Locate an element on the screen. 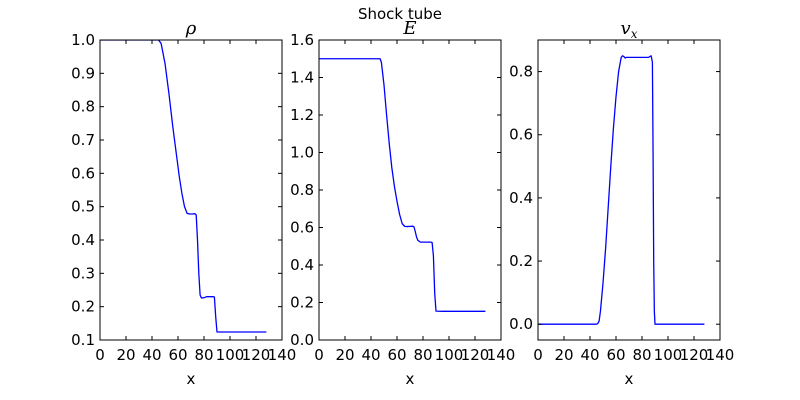  energy-y-tick-label: 0.4 is located at coordinates (302, 265).